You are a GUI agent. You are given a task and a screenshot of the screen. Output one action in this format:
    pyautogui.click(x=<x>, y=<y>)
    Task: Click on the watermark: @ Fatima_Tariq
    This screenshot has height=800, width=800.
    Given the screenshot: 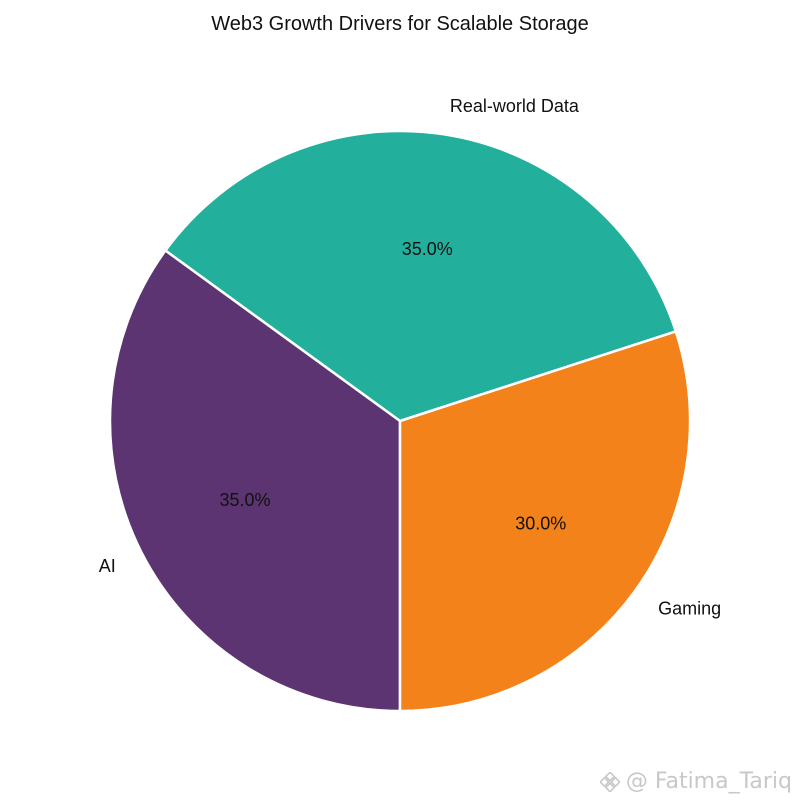 What is the action you would take?
    pyautogui.click(x=695, y=781)
    